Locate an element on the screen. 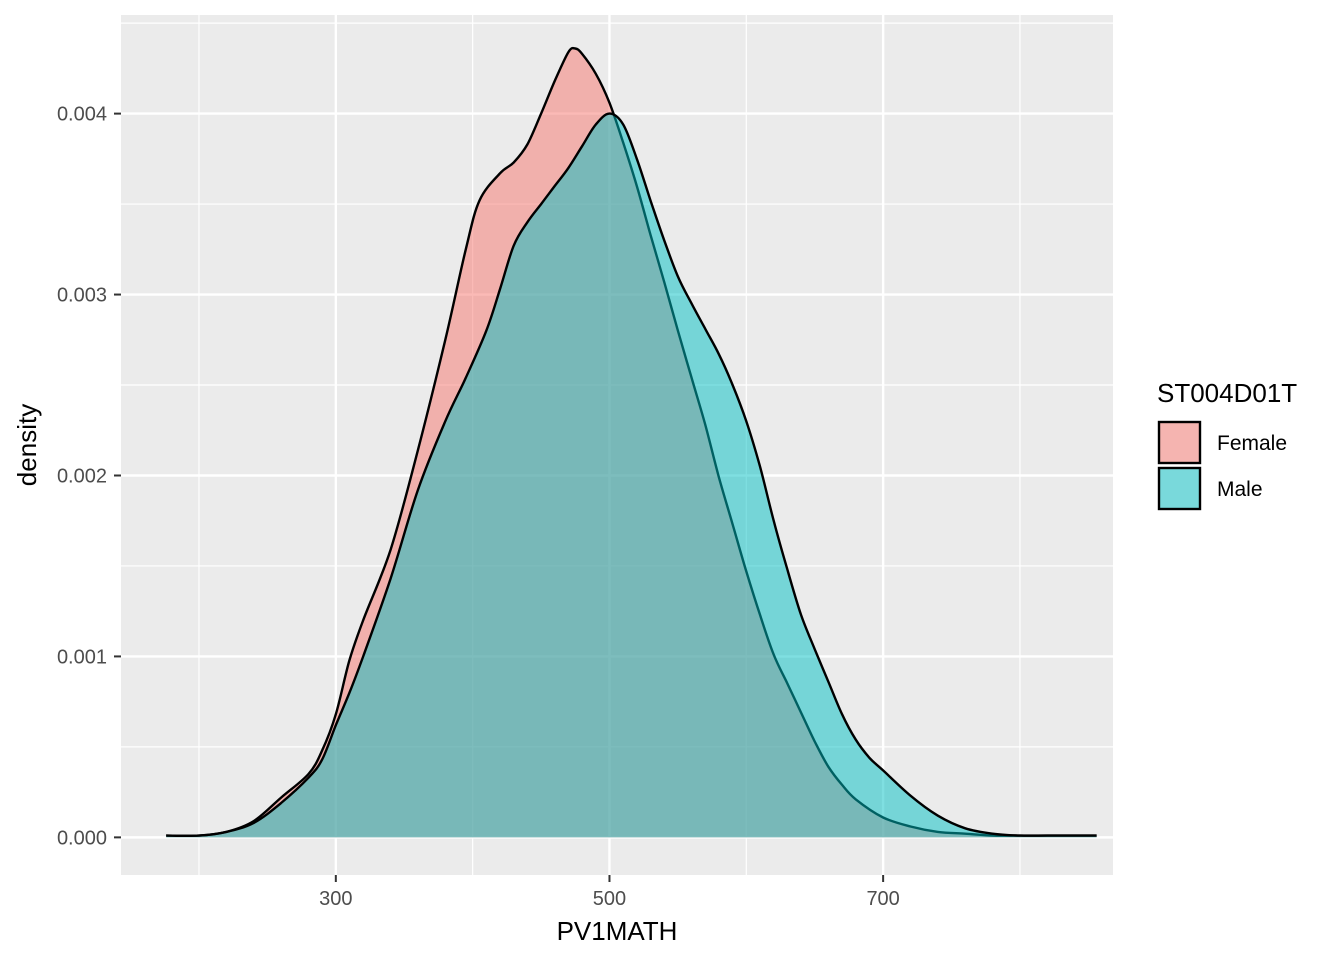 Image resolution: width=1344 pixels, height=965 pixels. y-axis: 0.000 0.001 0.002 0.003 0.004 is located at coordinates (89, 476).